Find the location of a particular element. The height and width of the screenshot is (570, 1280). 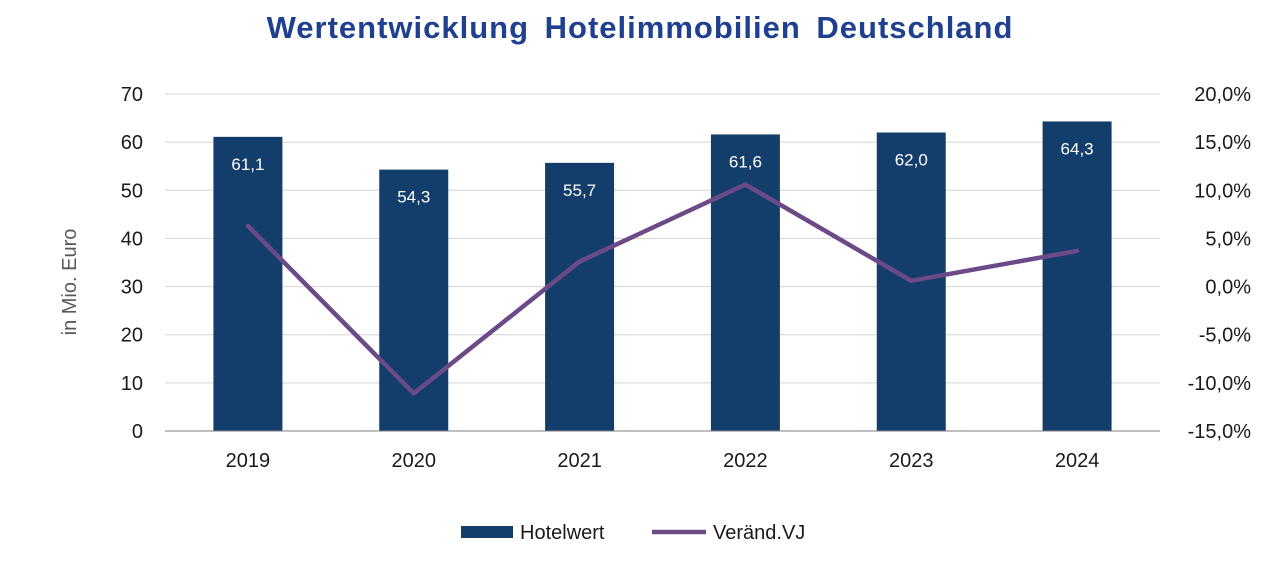

y-tick-label: 30 is located at coordinates (132, 288).